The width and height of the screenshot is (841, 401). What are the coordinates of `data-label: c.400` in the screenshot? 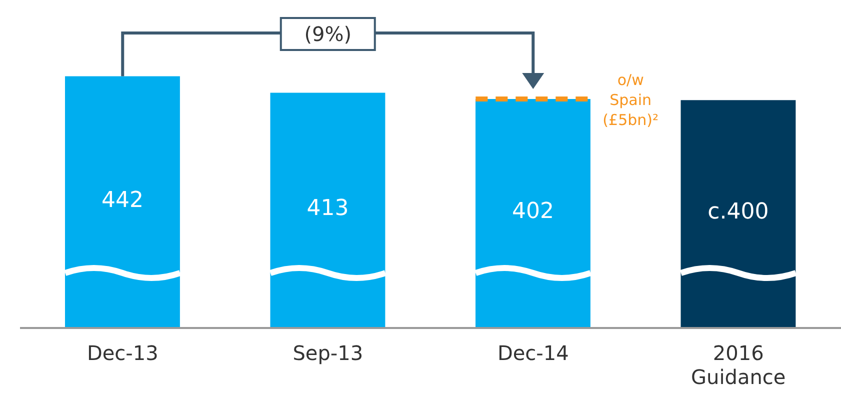 It's located at (738, 212).